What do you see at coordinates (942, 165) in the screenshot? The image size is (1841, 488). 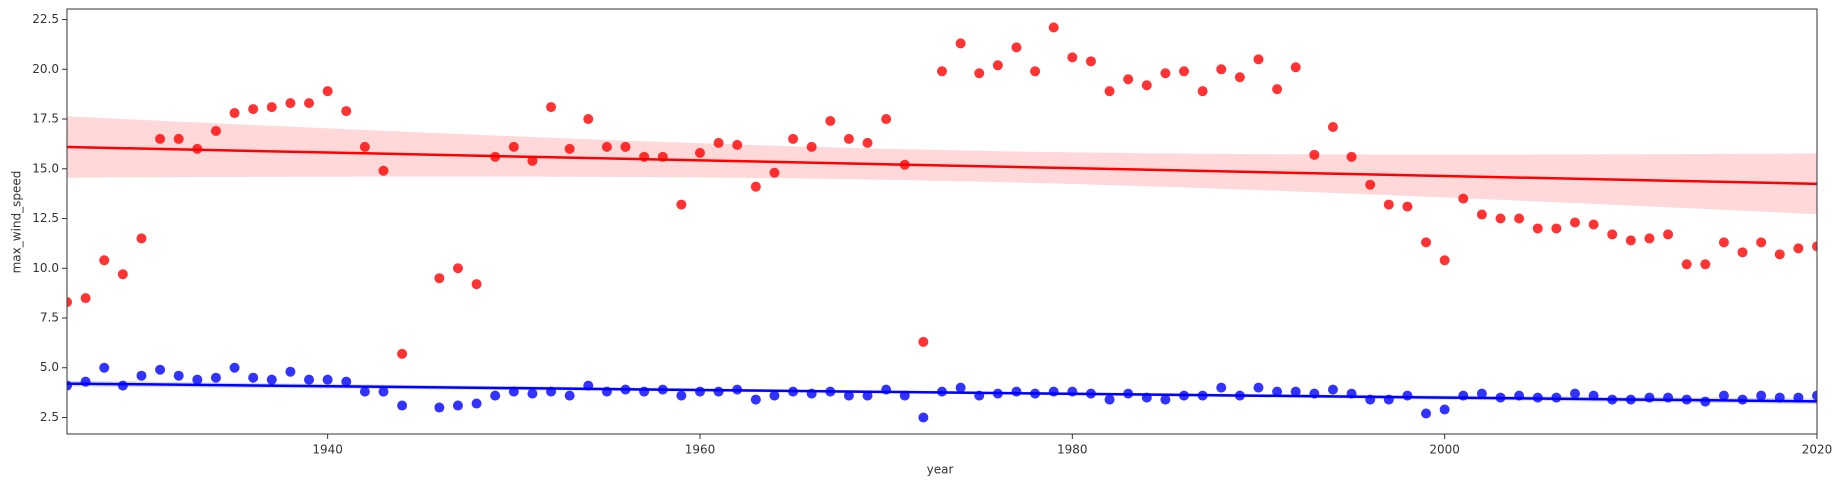 I see `regression-line` at bounding box center [942, 165].